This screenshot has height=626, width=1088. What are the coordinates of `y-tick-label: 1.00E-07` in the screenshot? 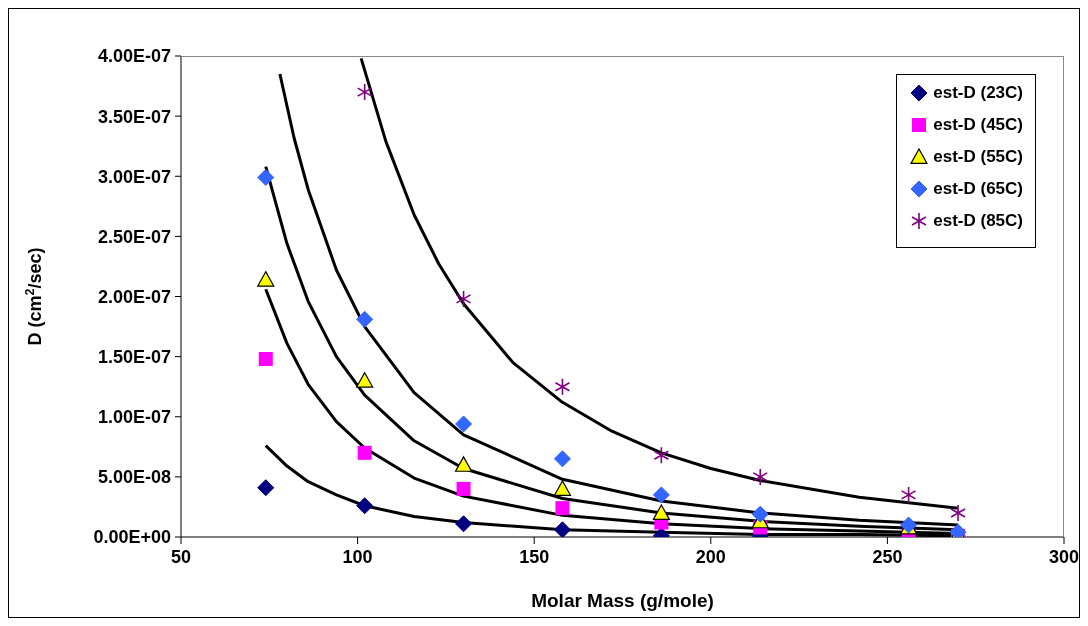 It's located at (134, 417).